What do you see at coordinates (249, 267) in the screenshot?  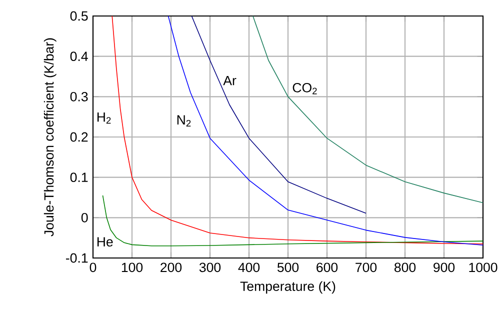 I see `x-tick-label: 400` at bounding box center [249, 267].